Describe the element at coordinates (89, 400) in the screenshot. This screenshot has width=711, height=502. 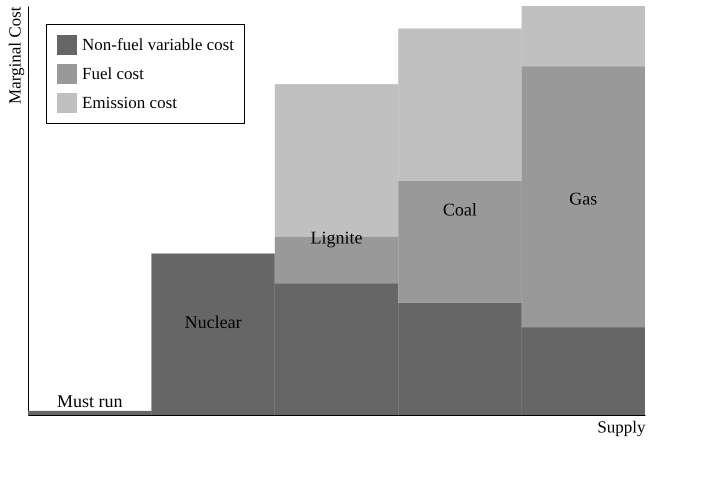
I see `x-tick-label: Must run` at that location.